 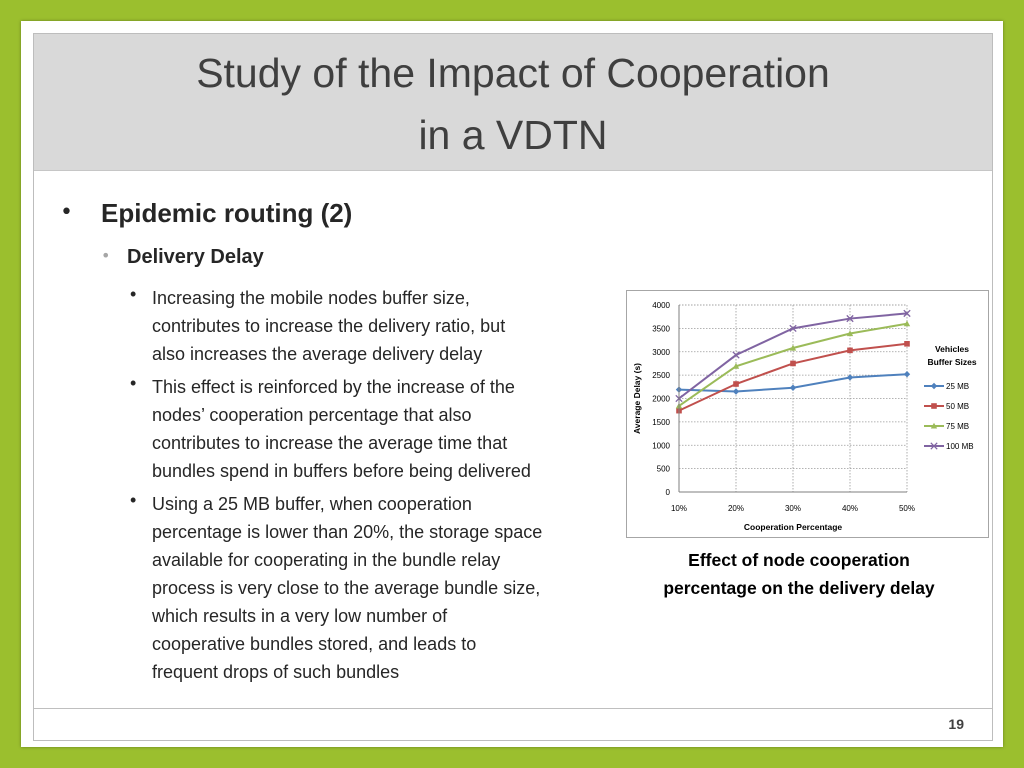 I want to click on x-tick-label: 50%, so click(x=907, y=508).